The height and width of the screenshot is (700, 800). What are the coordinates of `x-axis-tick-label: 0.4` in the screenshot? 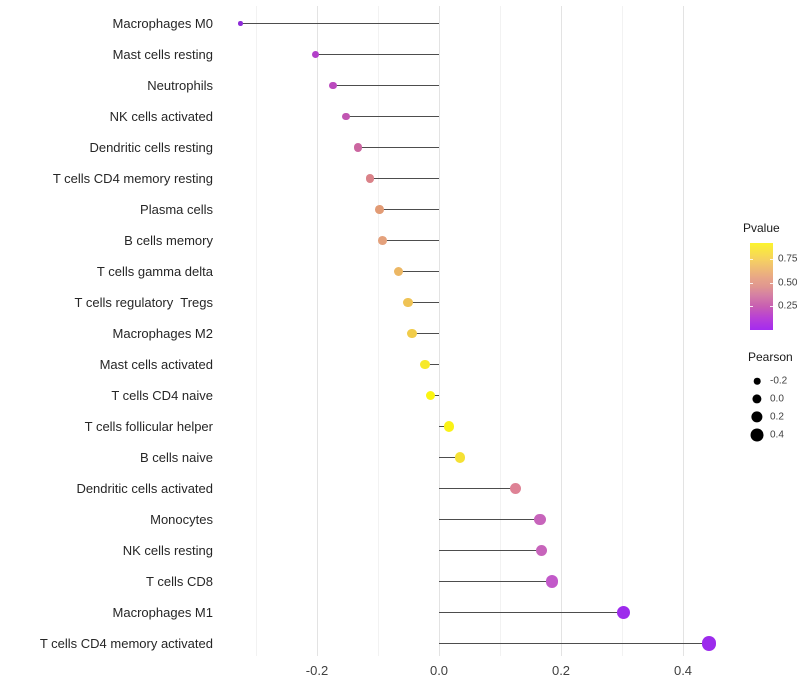 It's located at (683, 670).